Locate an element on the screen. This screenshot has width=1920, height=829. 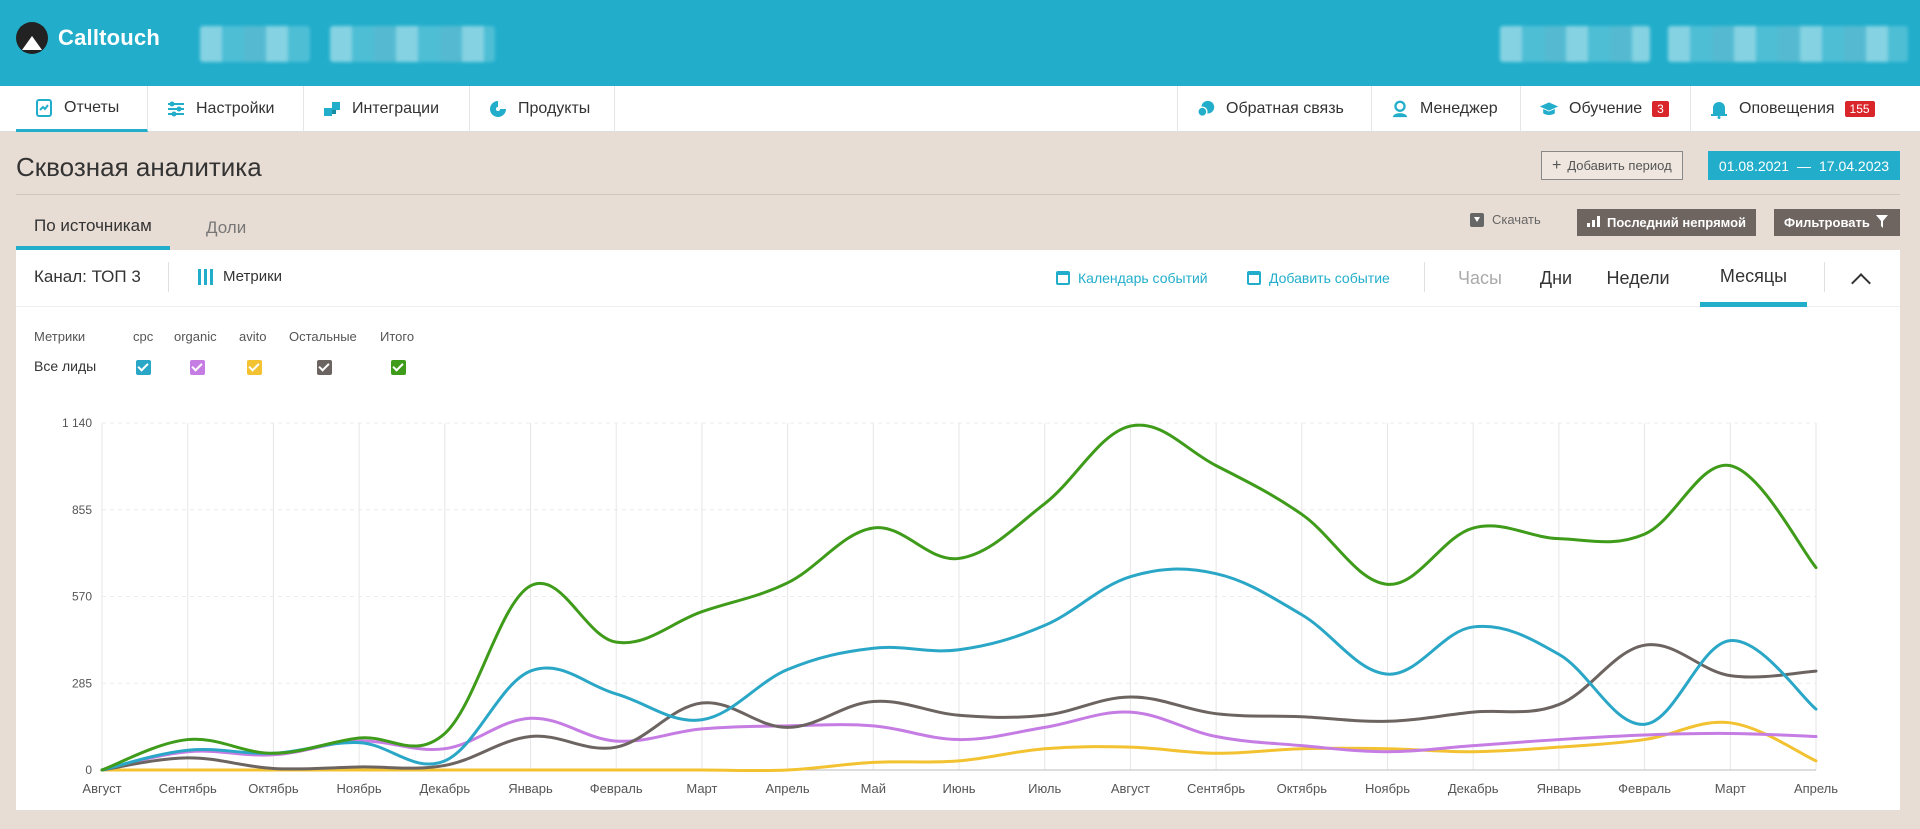
period-weeks-label: Недели is located at coordinates (1638, 278).